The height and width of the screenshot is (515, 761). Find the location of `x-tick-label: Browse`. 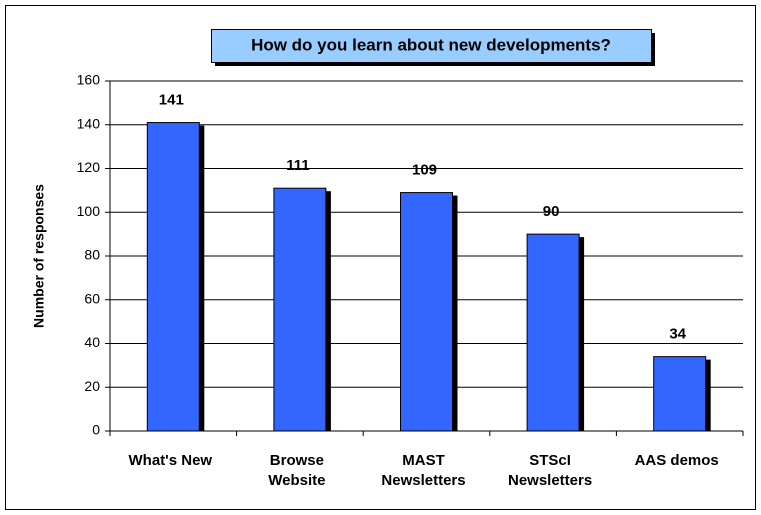

x-tick-label: Browse is located at coordinates (297, 460).